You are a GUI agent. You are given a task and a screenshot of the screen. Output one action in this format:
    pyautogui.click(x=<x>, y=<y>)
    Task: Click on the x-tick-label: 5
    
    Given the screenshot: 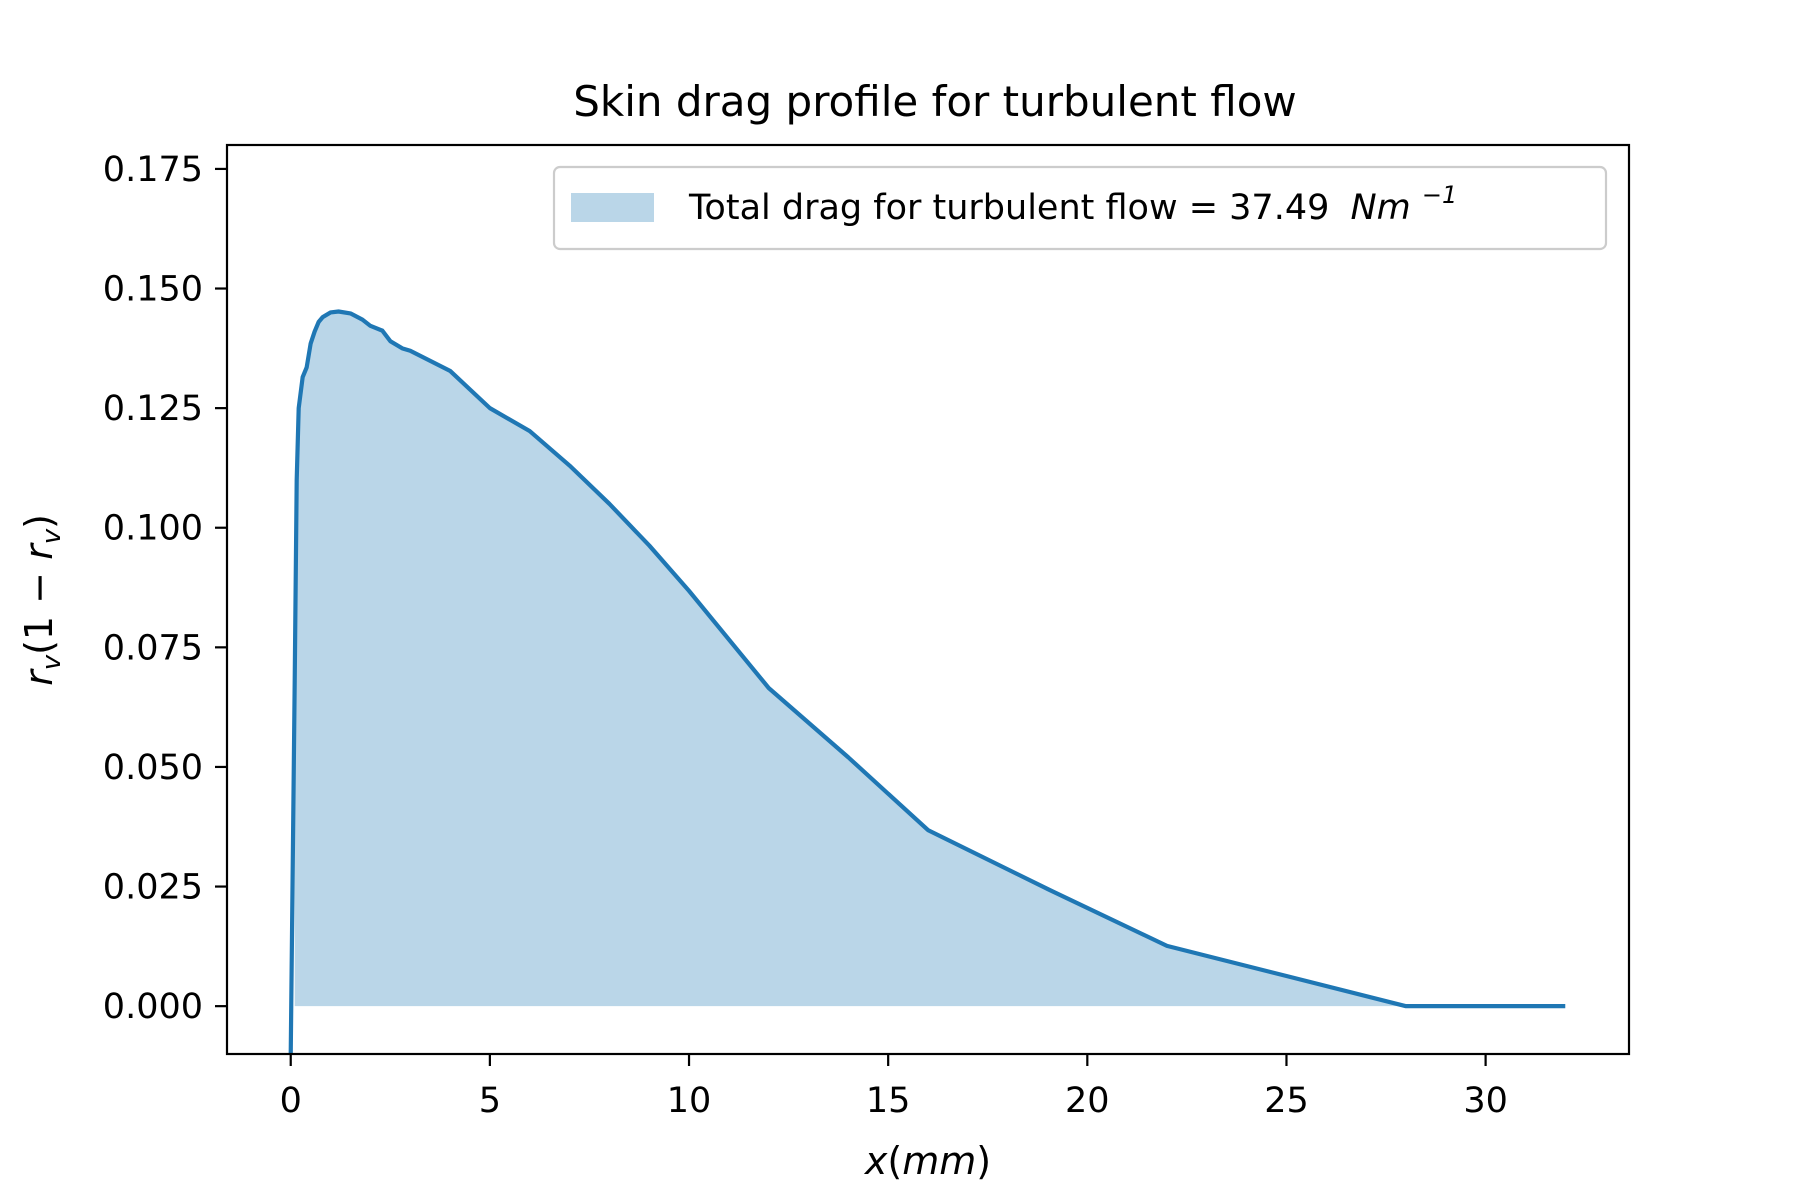 What is the action you would take?
    pyautogui.click(x=490, y=1101)
    